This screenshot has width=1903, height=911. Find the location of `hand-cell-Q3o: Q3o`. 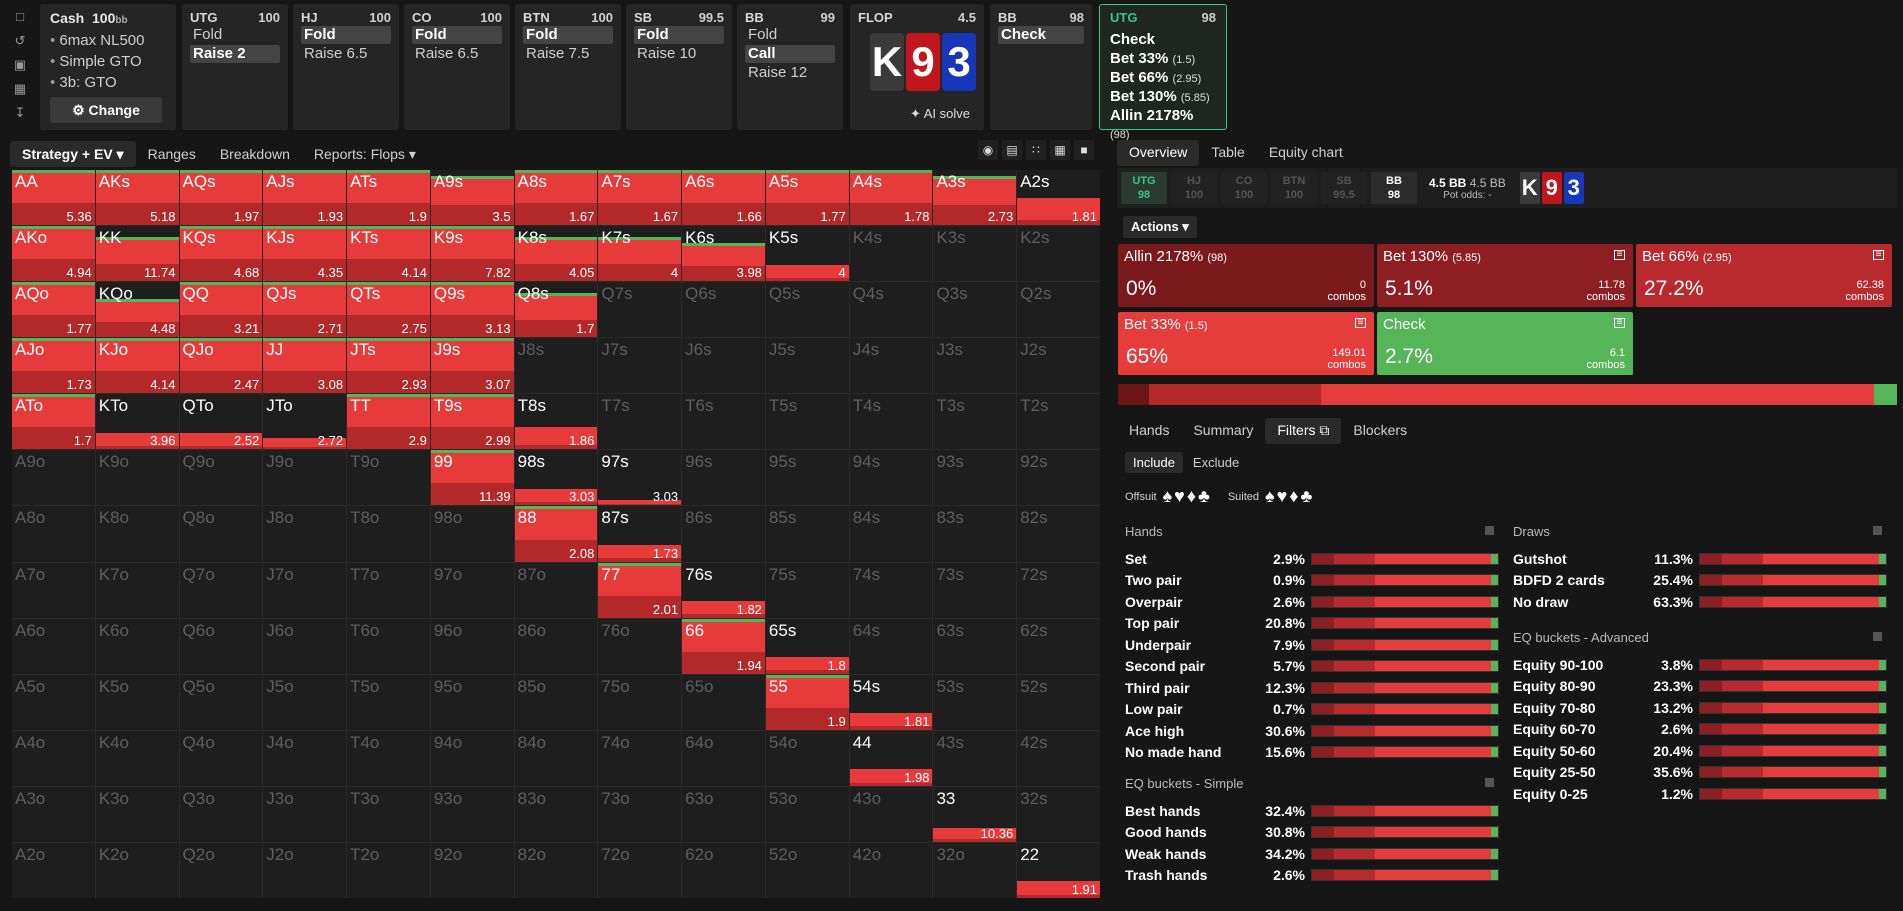

hand-cell-Q3o: Q3o is located at coordinates (221, 814).